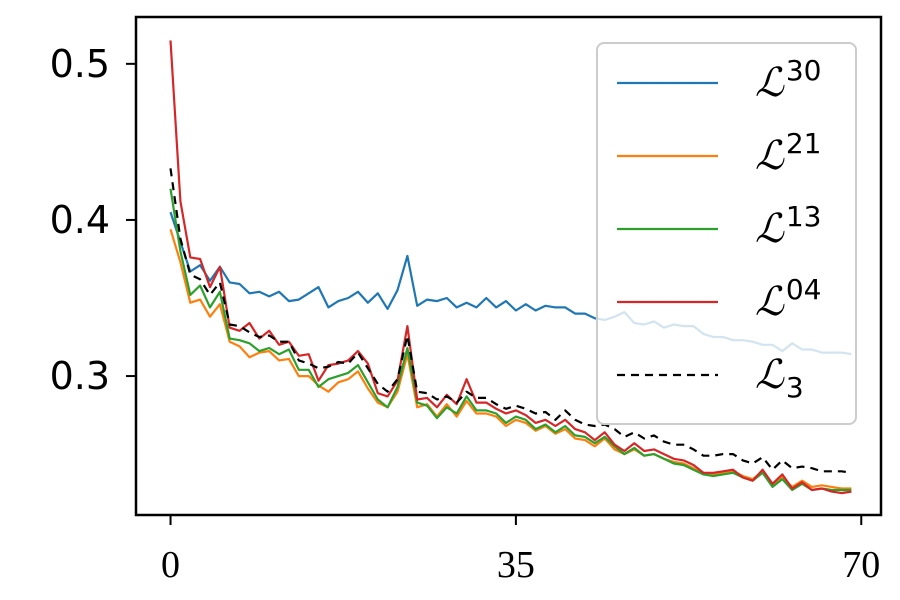 This screenshot has width=900, height=600. What do you see at coordinates (861, 565) in the screenshot?
I see `x-tick-label: 70` at bounding box center [861, 565].